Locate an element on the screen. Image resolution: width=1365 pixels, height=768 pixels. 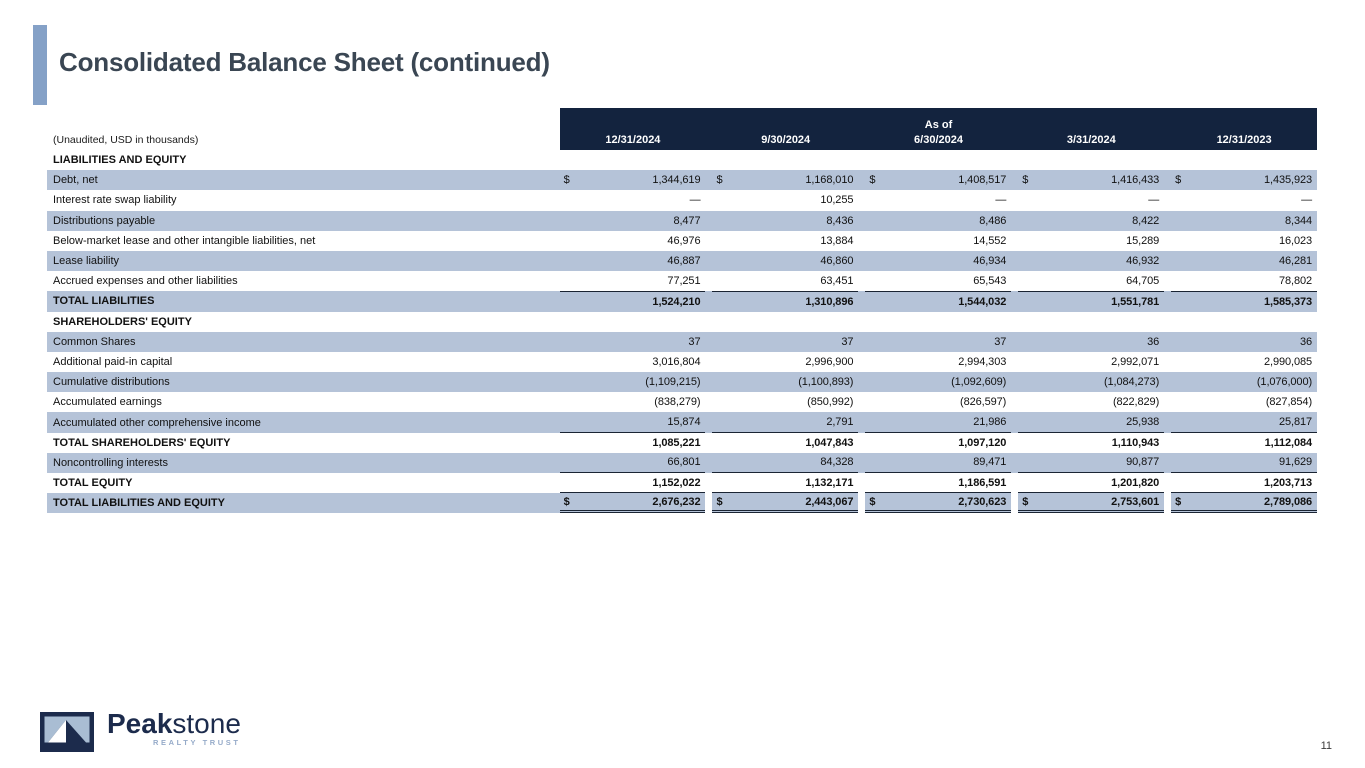
table-row: Interest rate swap liability — 10,255 — — — is located at coordinates (682, 200).